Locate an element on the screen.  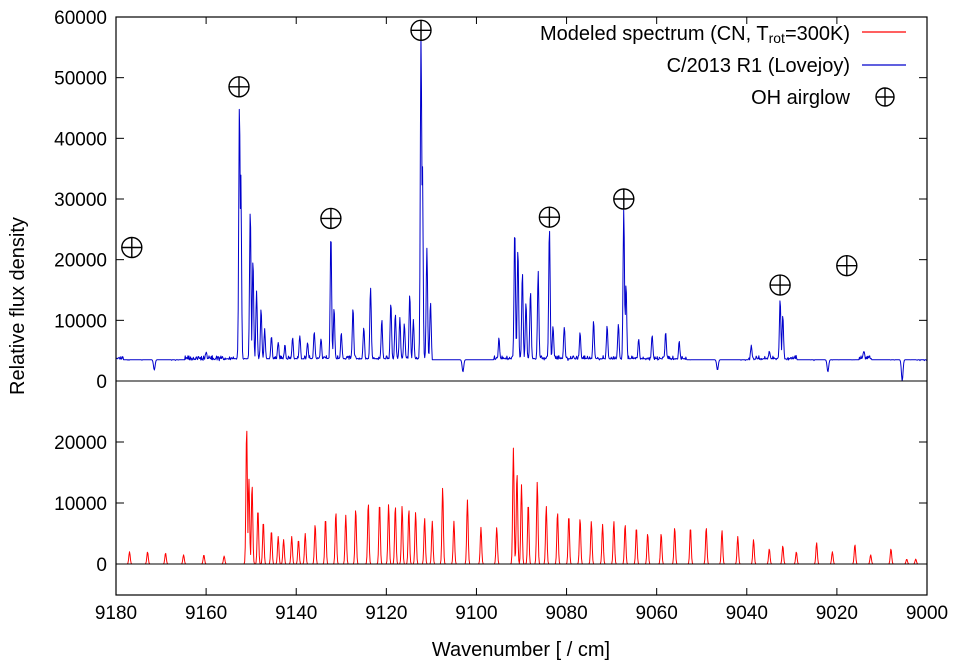
x-tick-9100: 9100 is located at coordinates (476, 320).